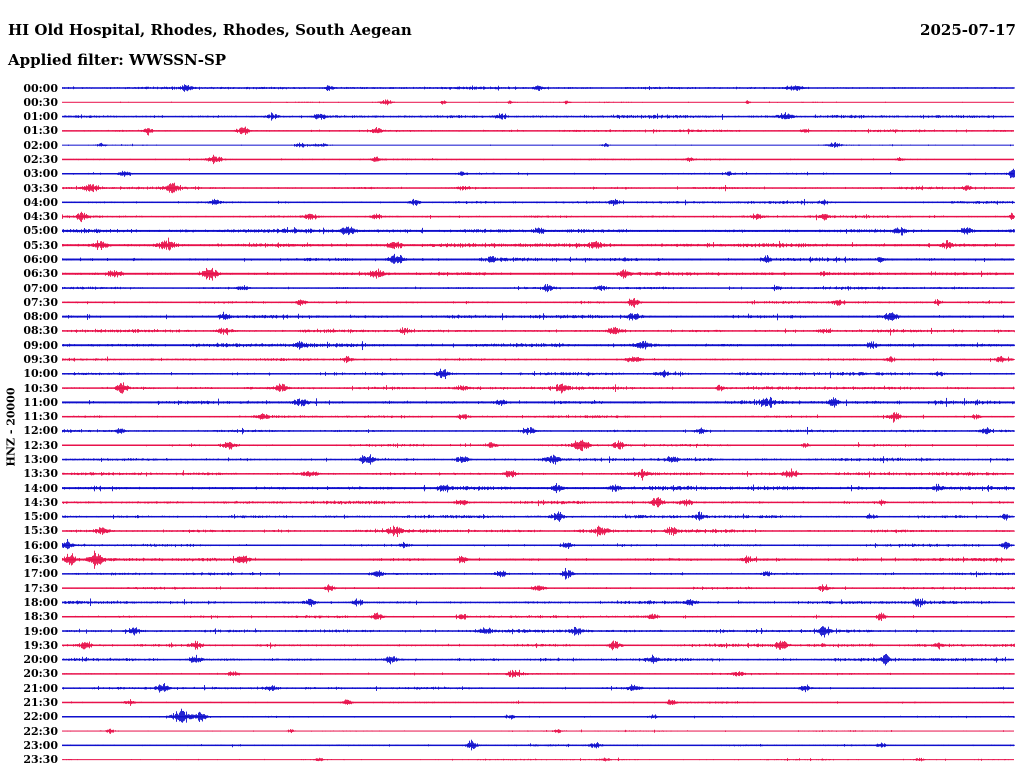  What do you see at coordinates (40, 460) in the screenshot?
I see `time-label: 13:00` at bounding box center [40, 460].